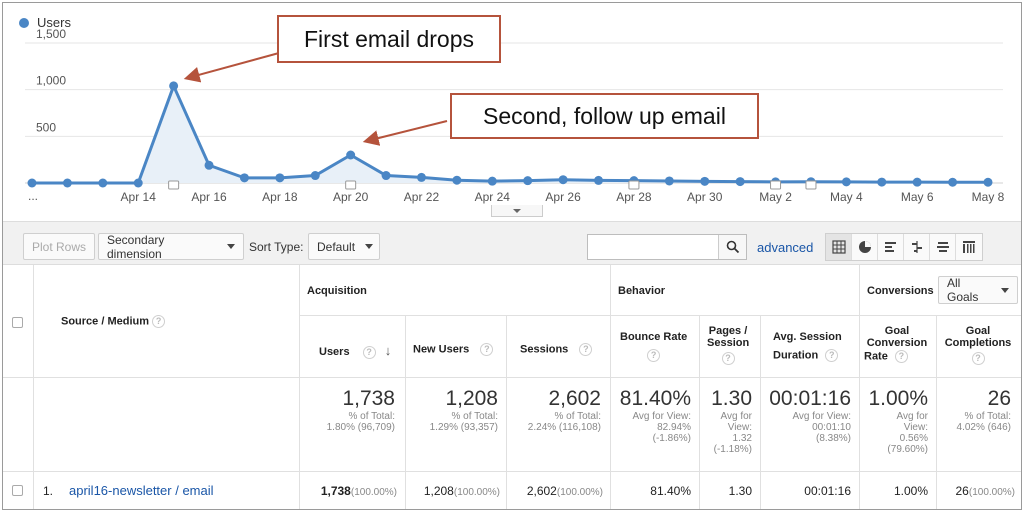 The height and width of the screenshot is (512, 1024). What do you see at coordinates (17, 490) in the screenshot?
I see `row-checkbox` at bounding box center [17, 490].